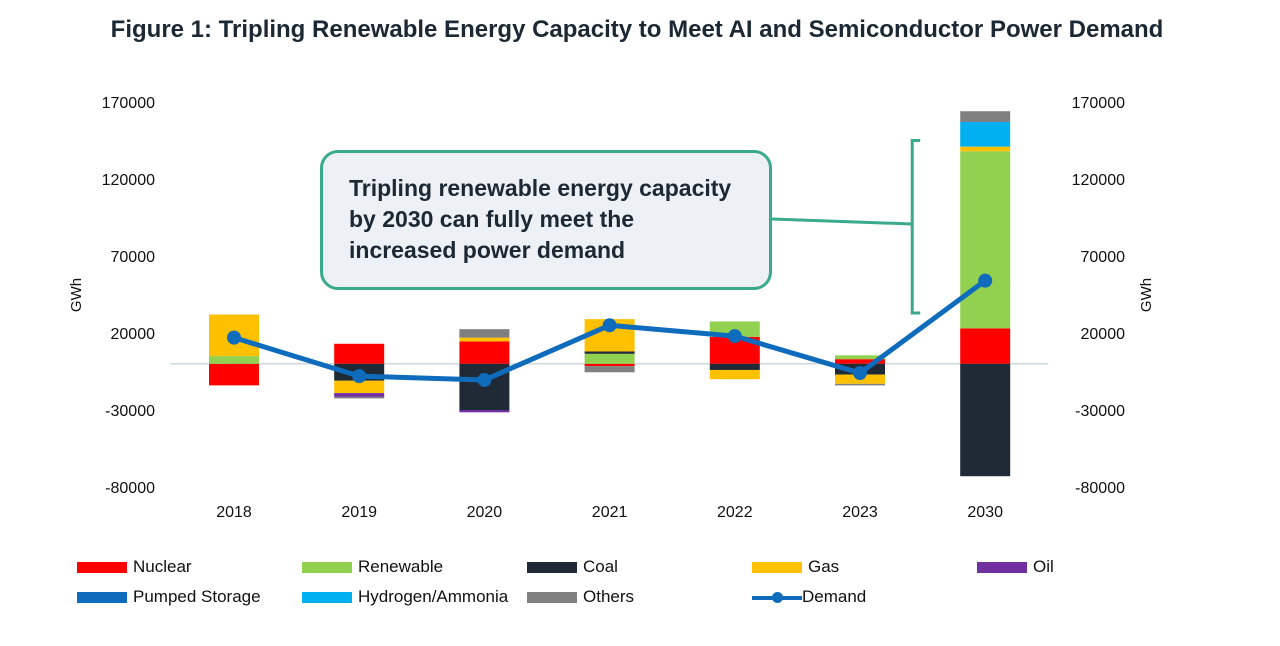  What do you see at coordinates (1100, 488) in the screenshot?
I see `y-tick-right: -80000` at bounding box center [1100, 488].